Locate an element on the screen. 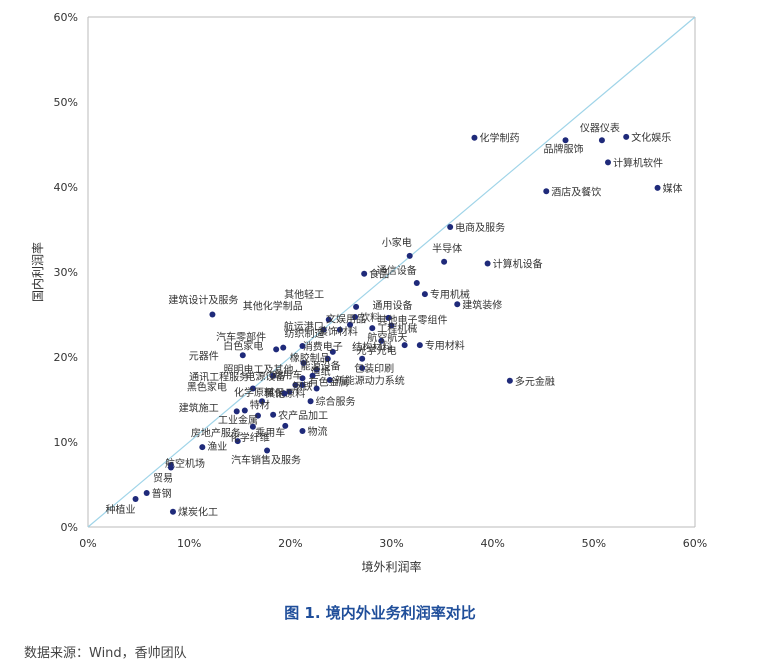 The height and width of the screenshot is (670, 760). data-point-label: 通讯工程服务 is located at coordinates (219, 377).